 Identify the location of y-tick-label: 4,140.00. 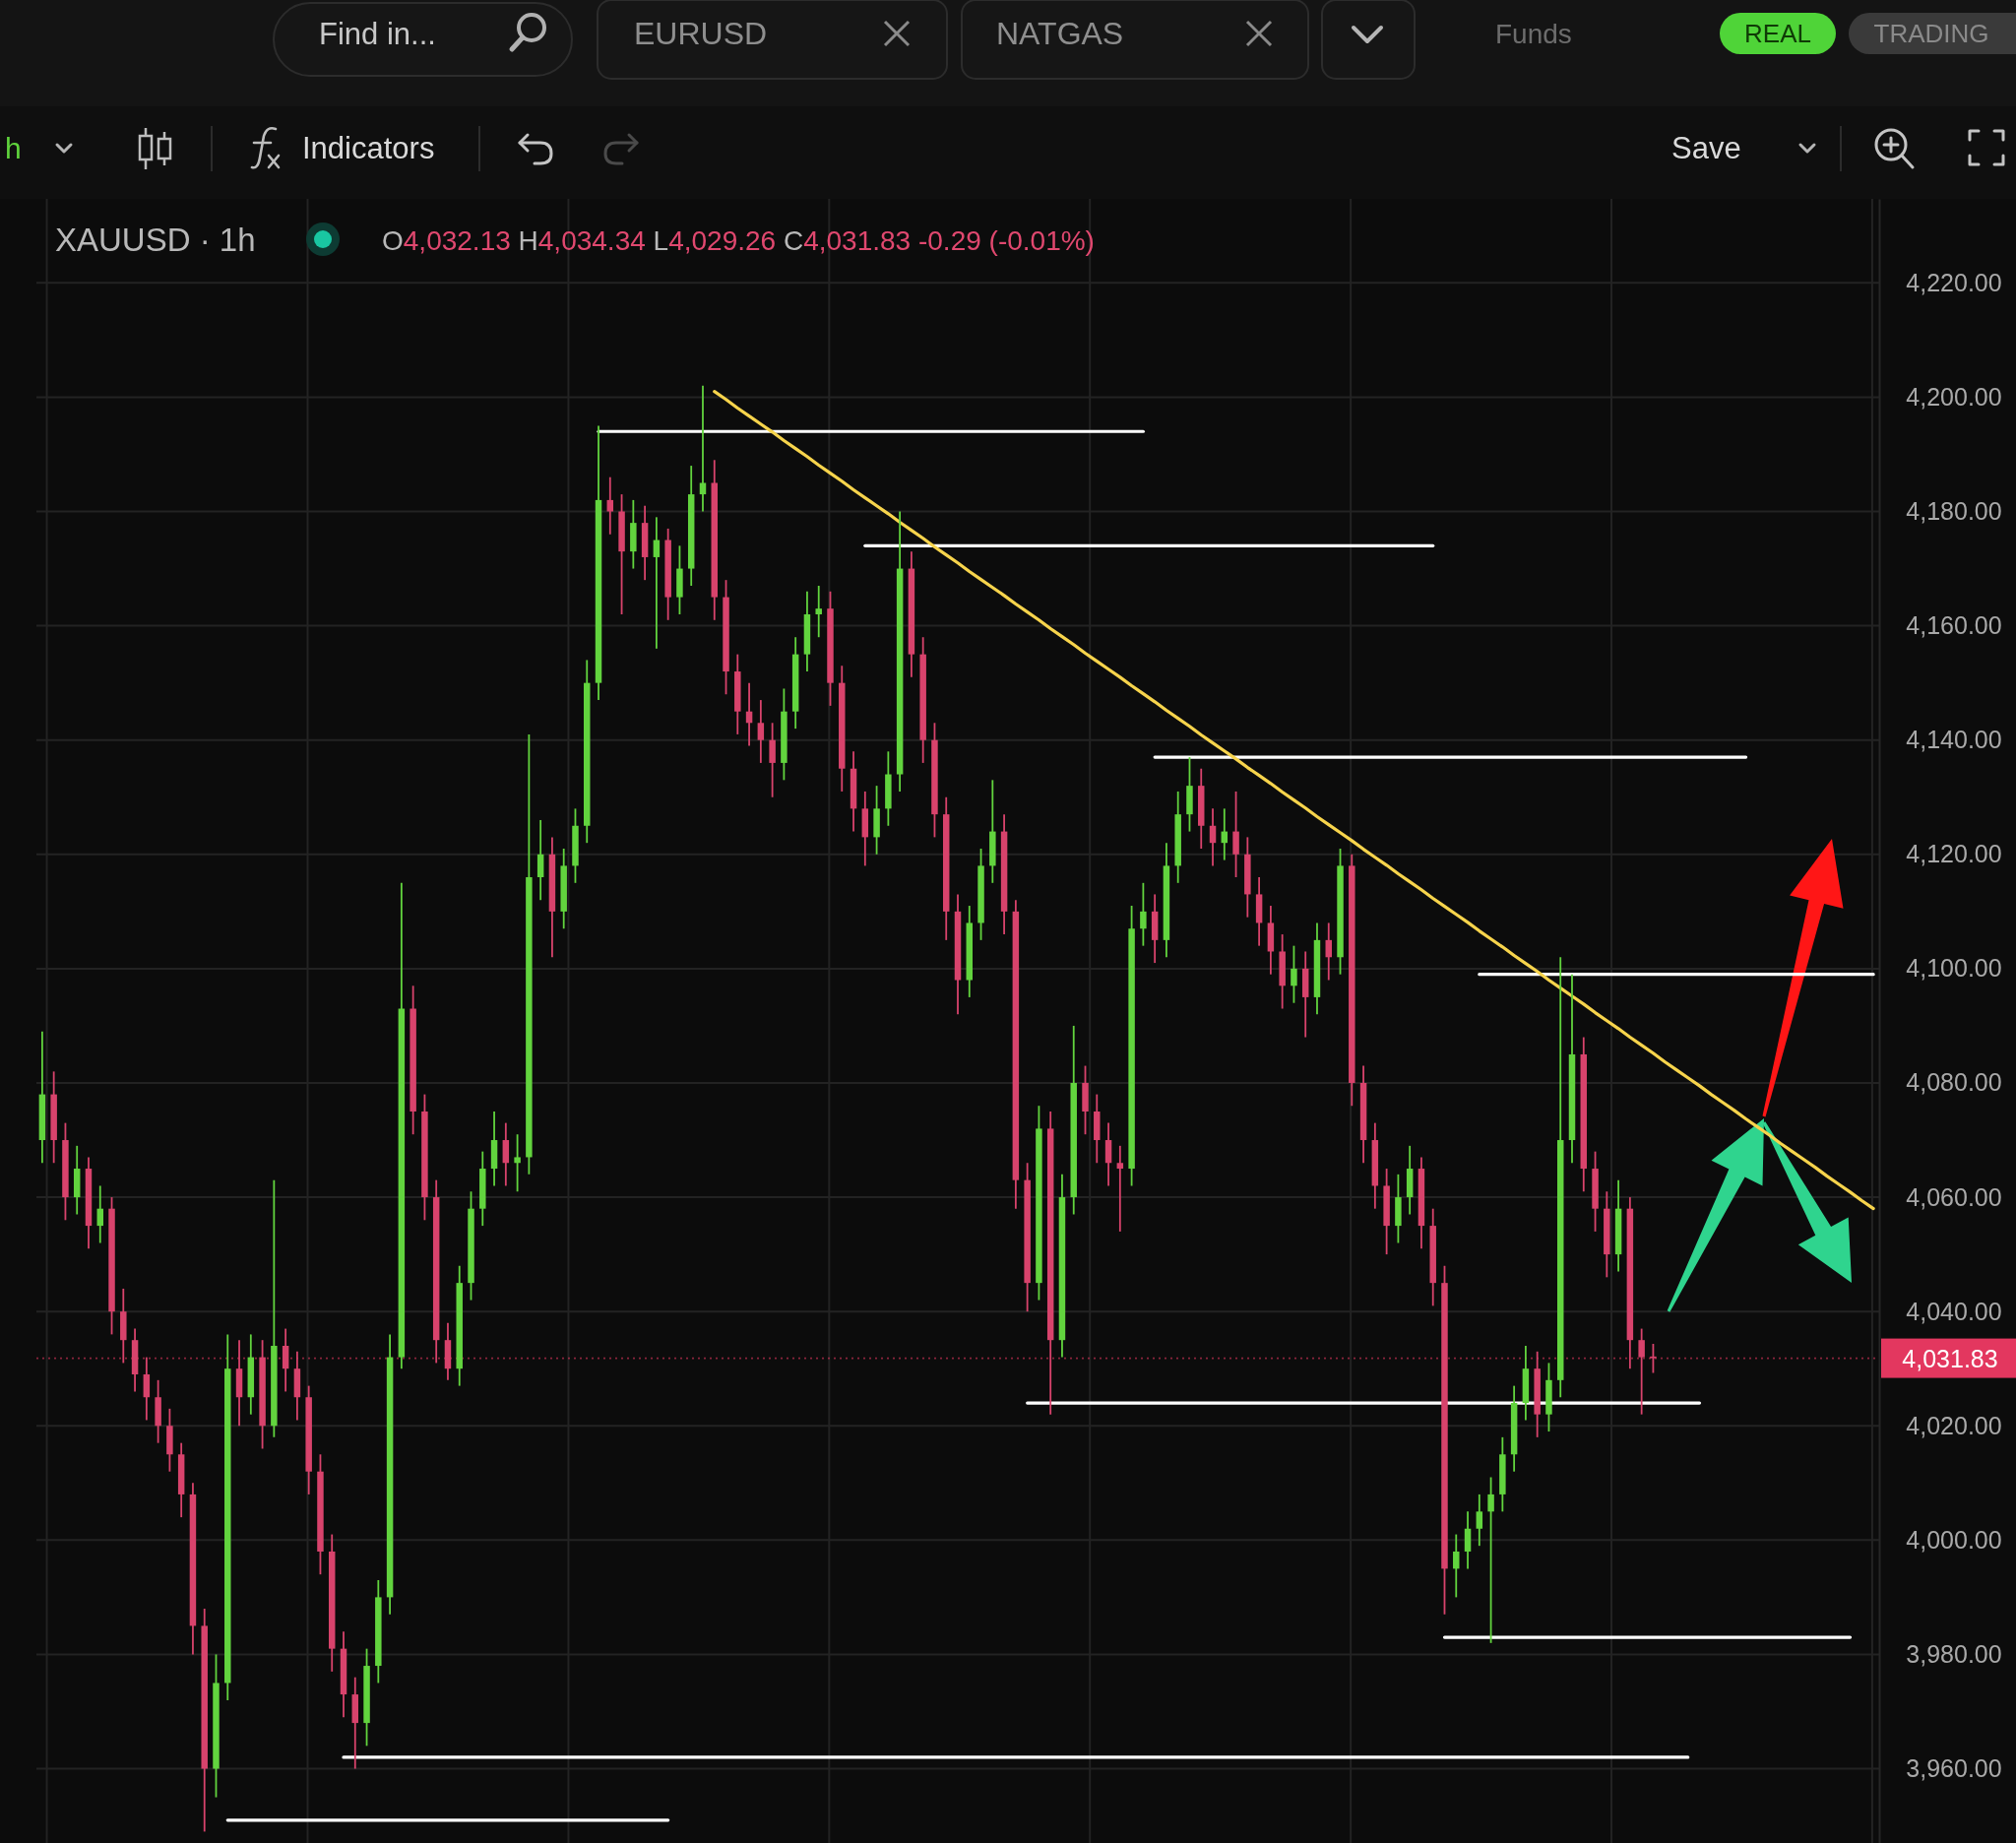
(1954, 740).